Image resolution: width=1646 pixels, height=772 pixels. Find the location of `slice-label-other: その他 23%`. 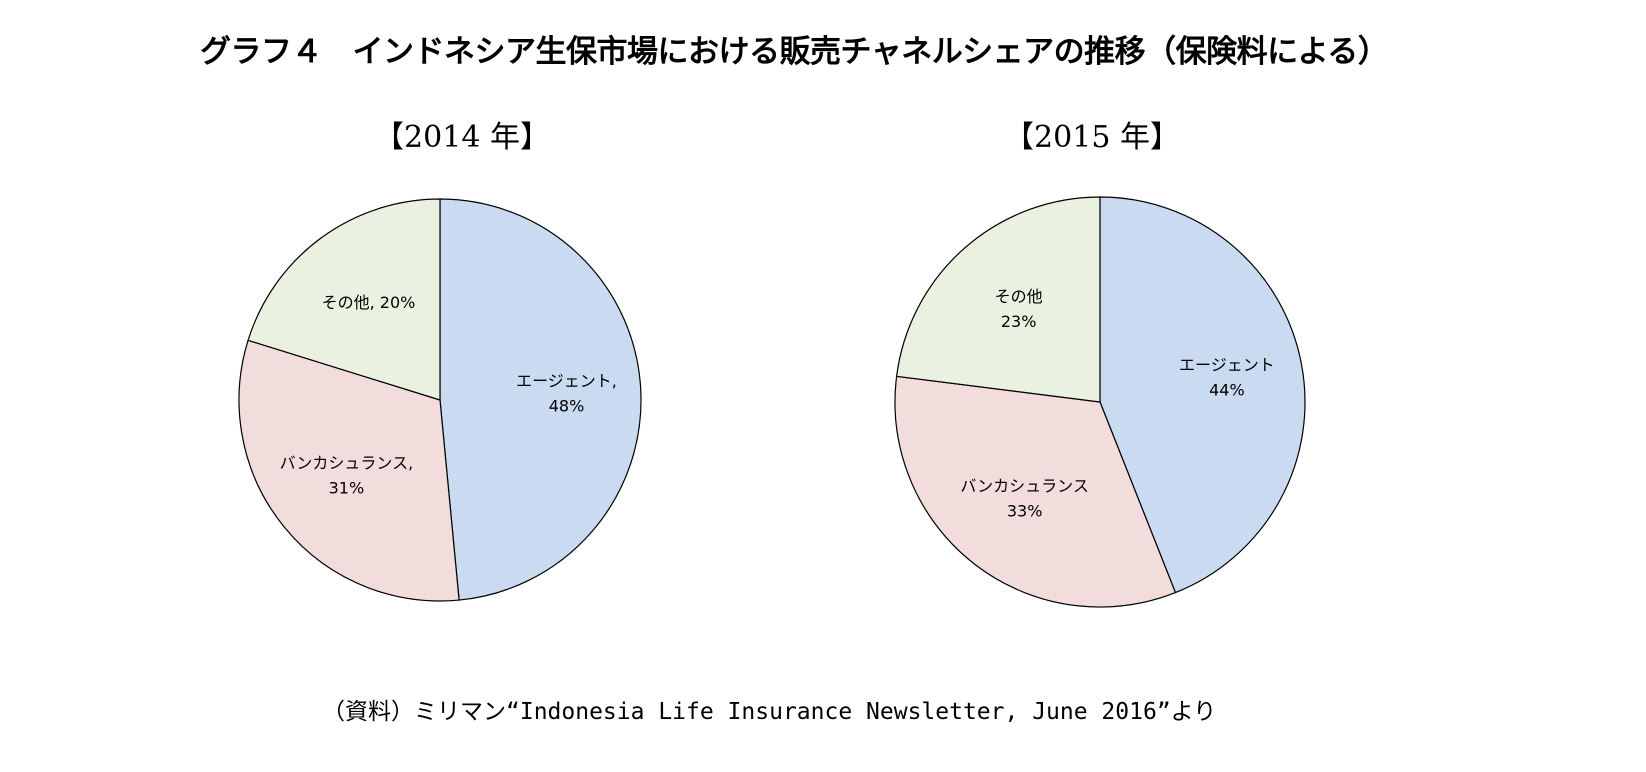

slice-label-other: その他 23% is located at coordinates (1019, 309).